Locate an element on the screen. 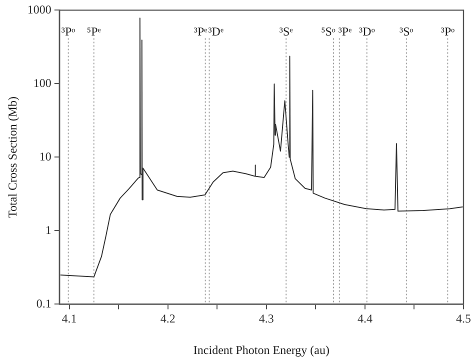  x-tick-label: 4.2 is located at coordinates (168, 319).